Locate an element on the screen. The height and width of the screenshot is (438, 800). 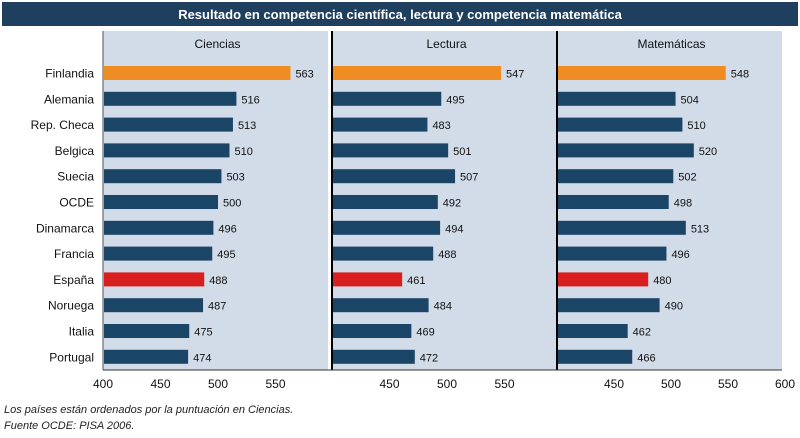
value-label-ciencias-francia: 495 is located at coordinates (226, 255).